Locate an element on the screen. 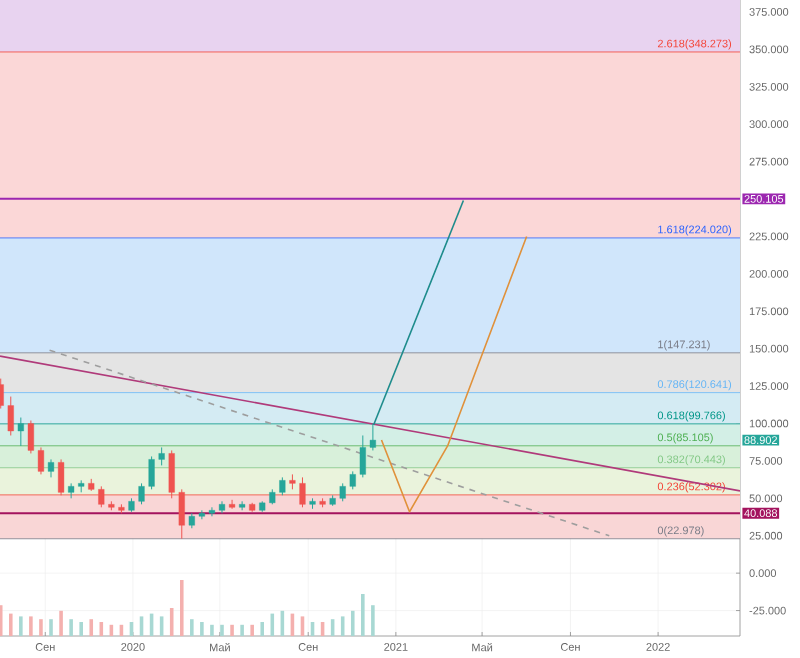 This screenshot has width=800, height=658. line-series is located at coordinates (454, 374).